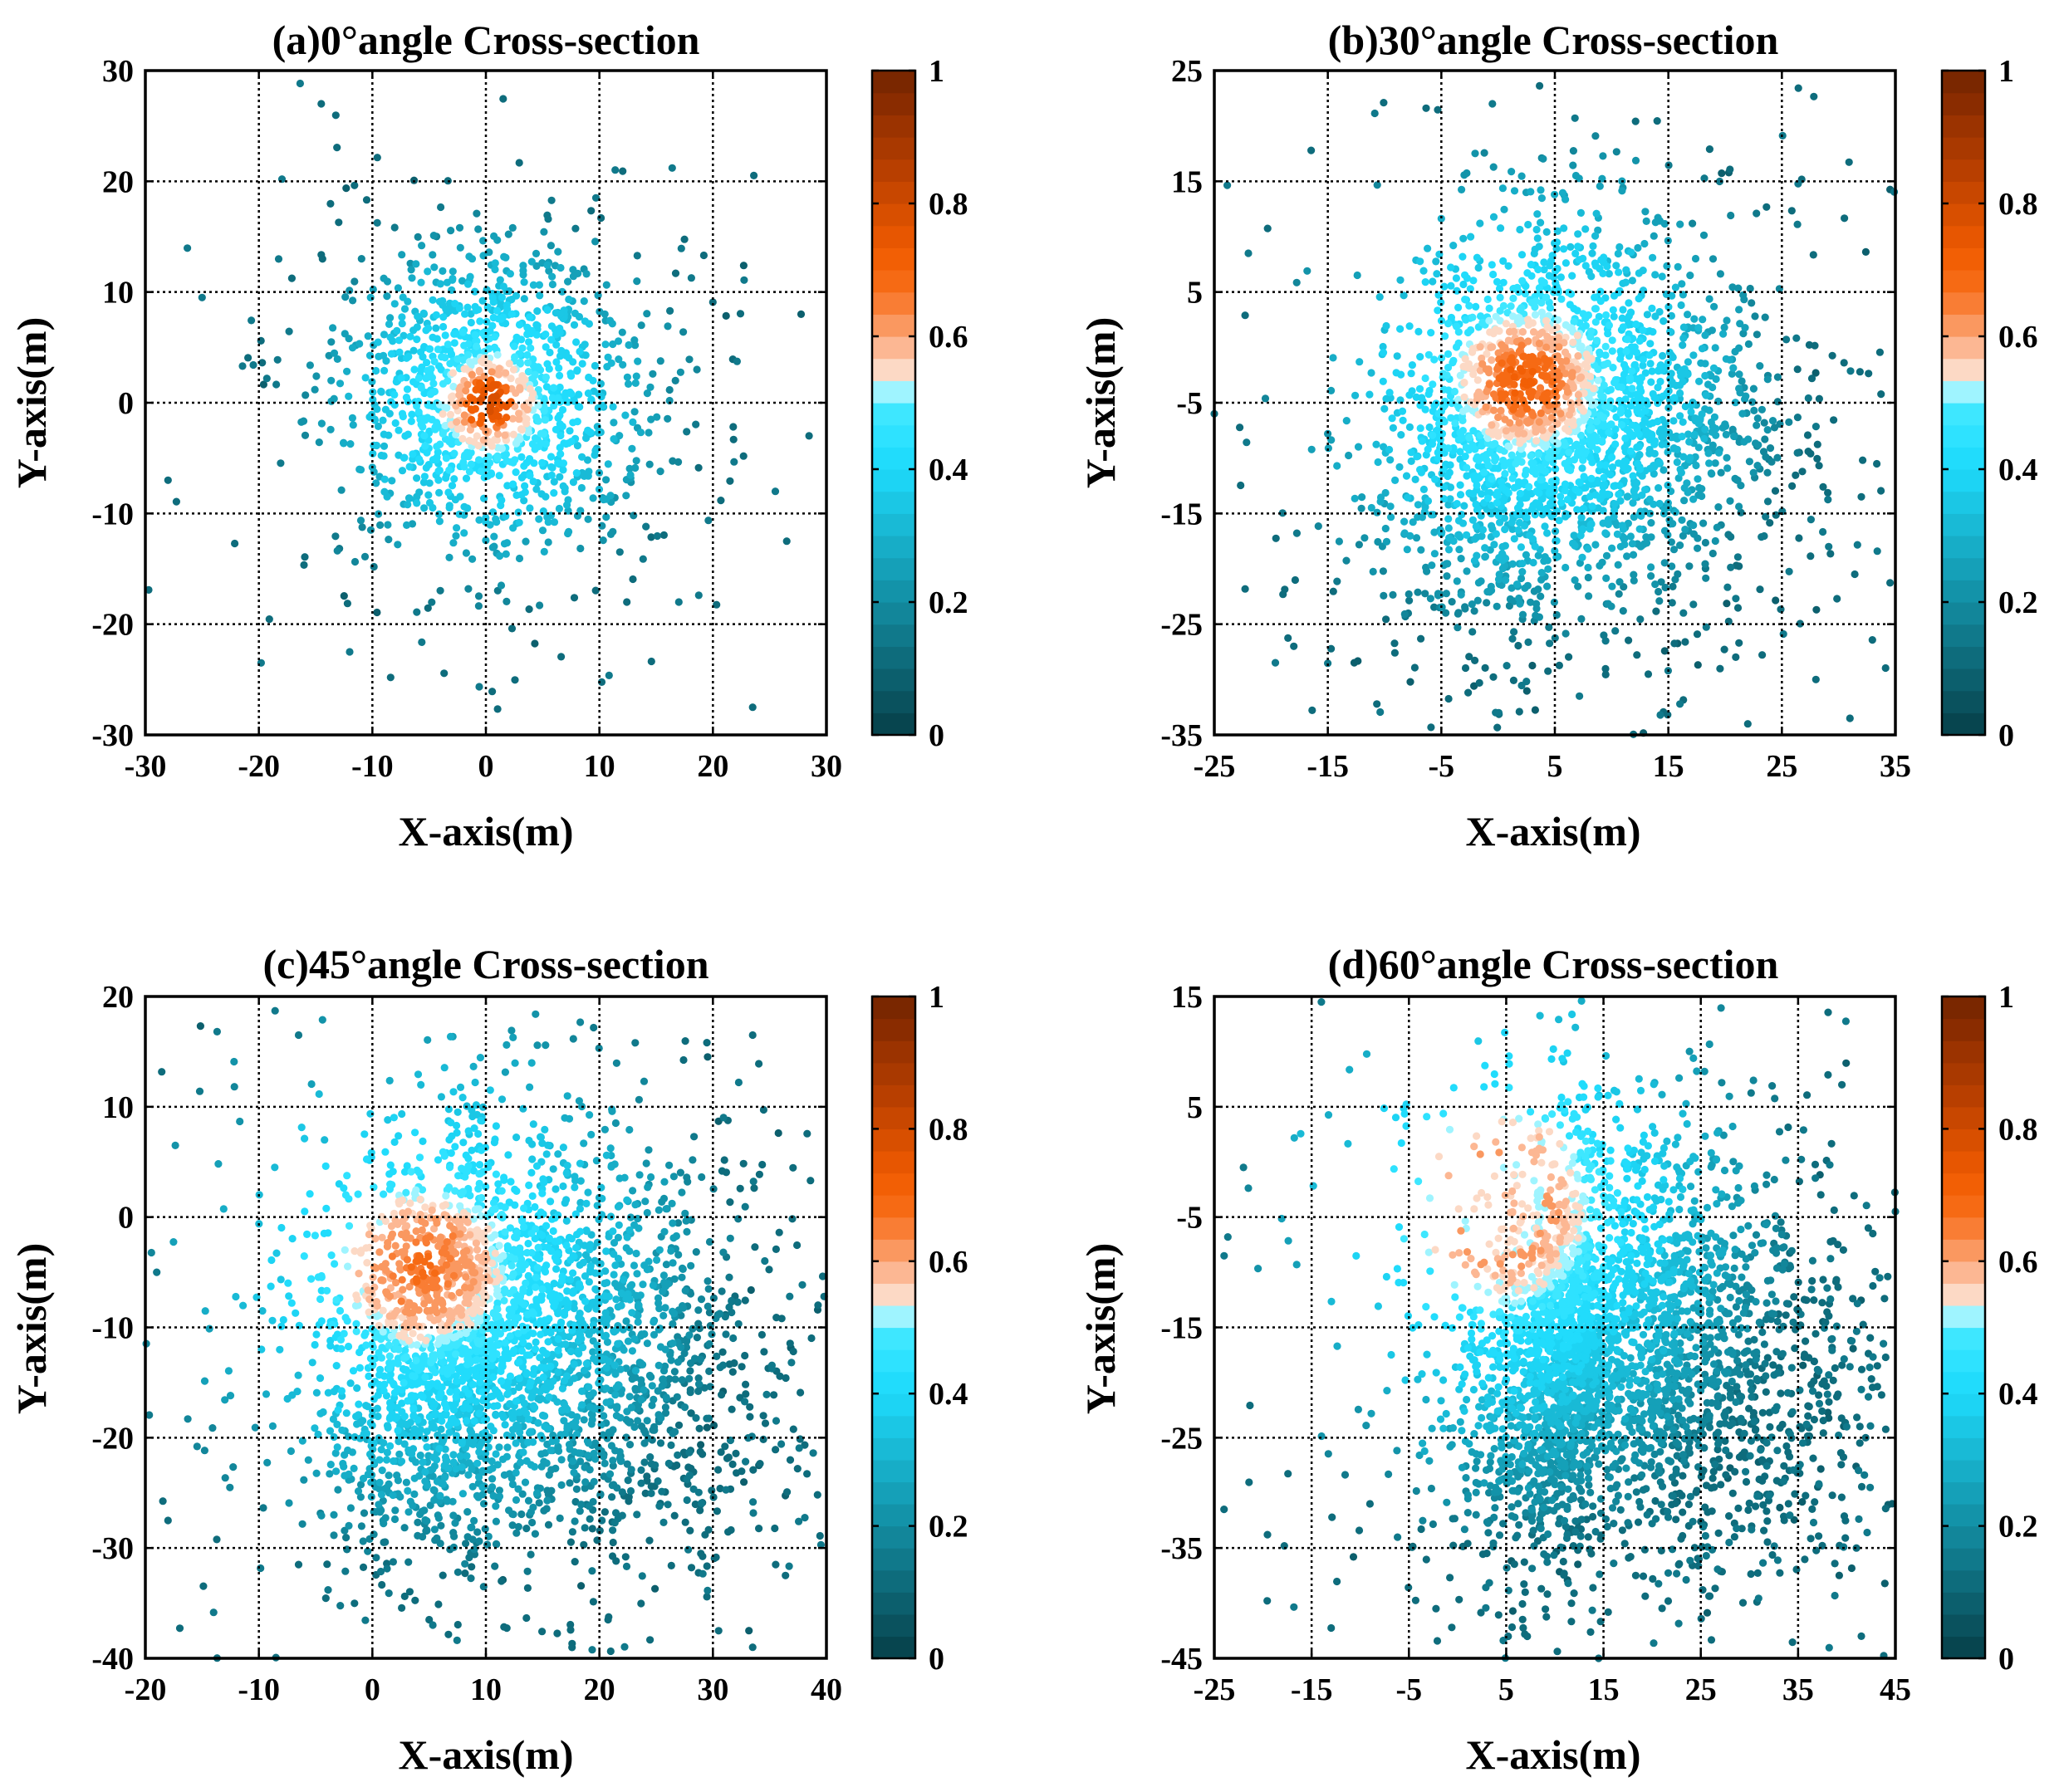 Image resolution: width=2064 pixels, height=1792 pixels. Describe the element at coordinates (1195, 293) in the screenshot. I see `y-tick-label: 5` at that location.